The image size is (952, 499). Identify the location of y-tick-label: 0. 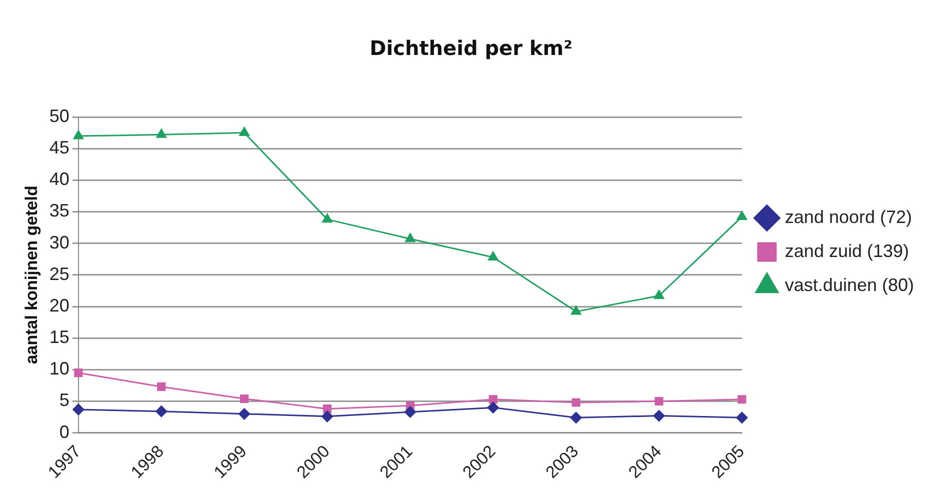
(64, 432).